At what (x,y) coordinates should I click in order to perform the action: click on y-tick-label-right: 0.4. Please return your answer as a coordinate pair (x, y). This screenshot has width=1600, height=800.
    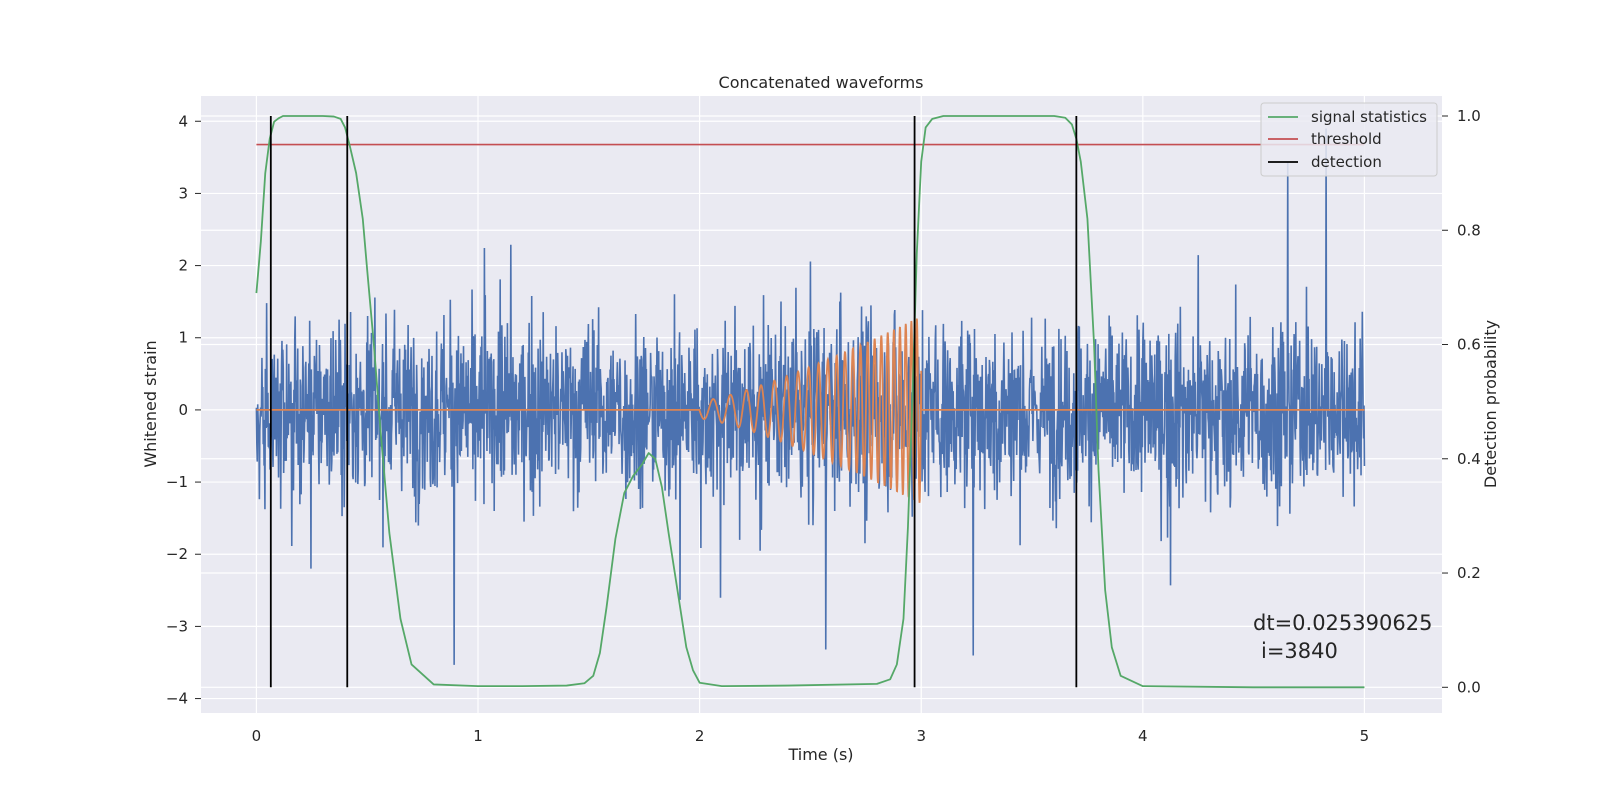
    Looking at the image, I should click on (1469, 459).